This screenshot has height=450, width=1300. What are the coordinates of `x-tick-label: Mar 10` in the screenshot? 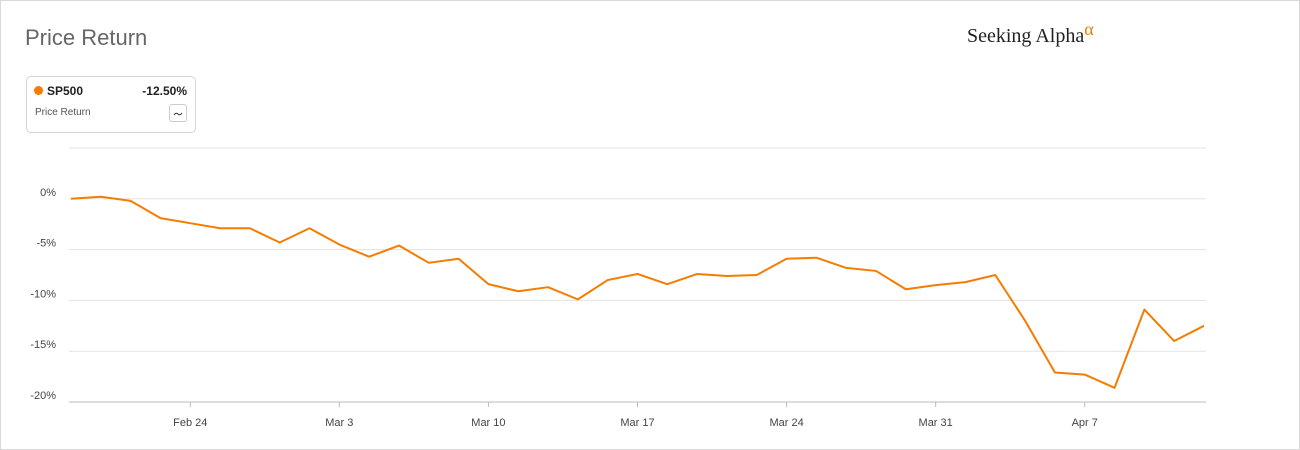 It's located at (488, 423).